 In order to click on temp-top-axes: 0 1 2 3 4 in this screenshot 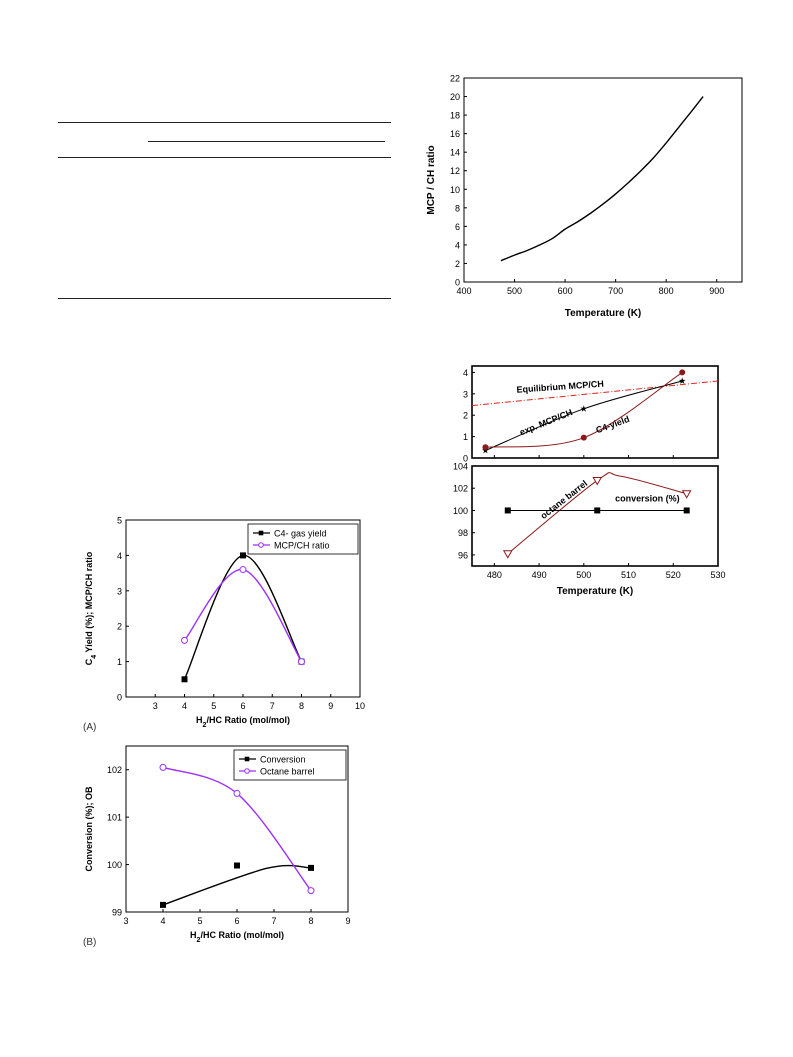, I will do `click(591, 414)`.